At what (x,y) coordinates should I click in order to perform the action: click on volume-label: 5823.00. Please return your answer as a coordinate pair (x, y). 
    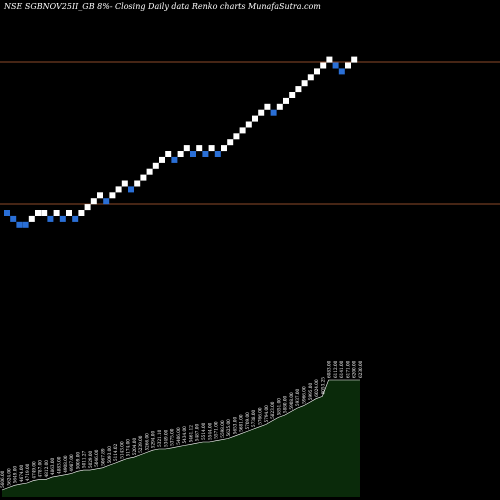
    Looking at the image, I should click on (272, 410).